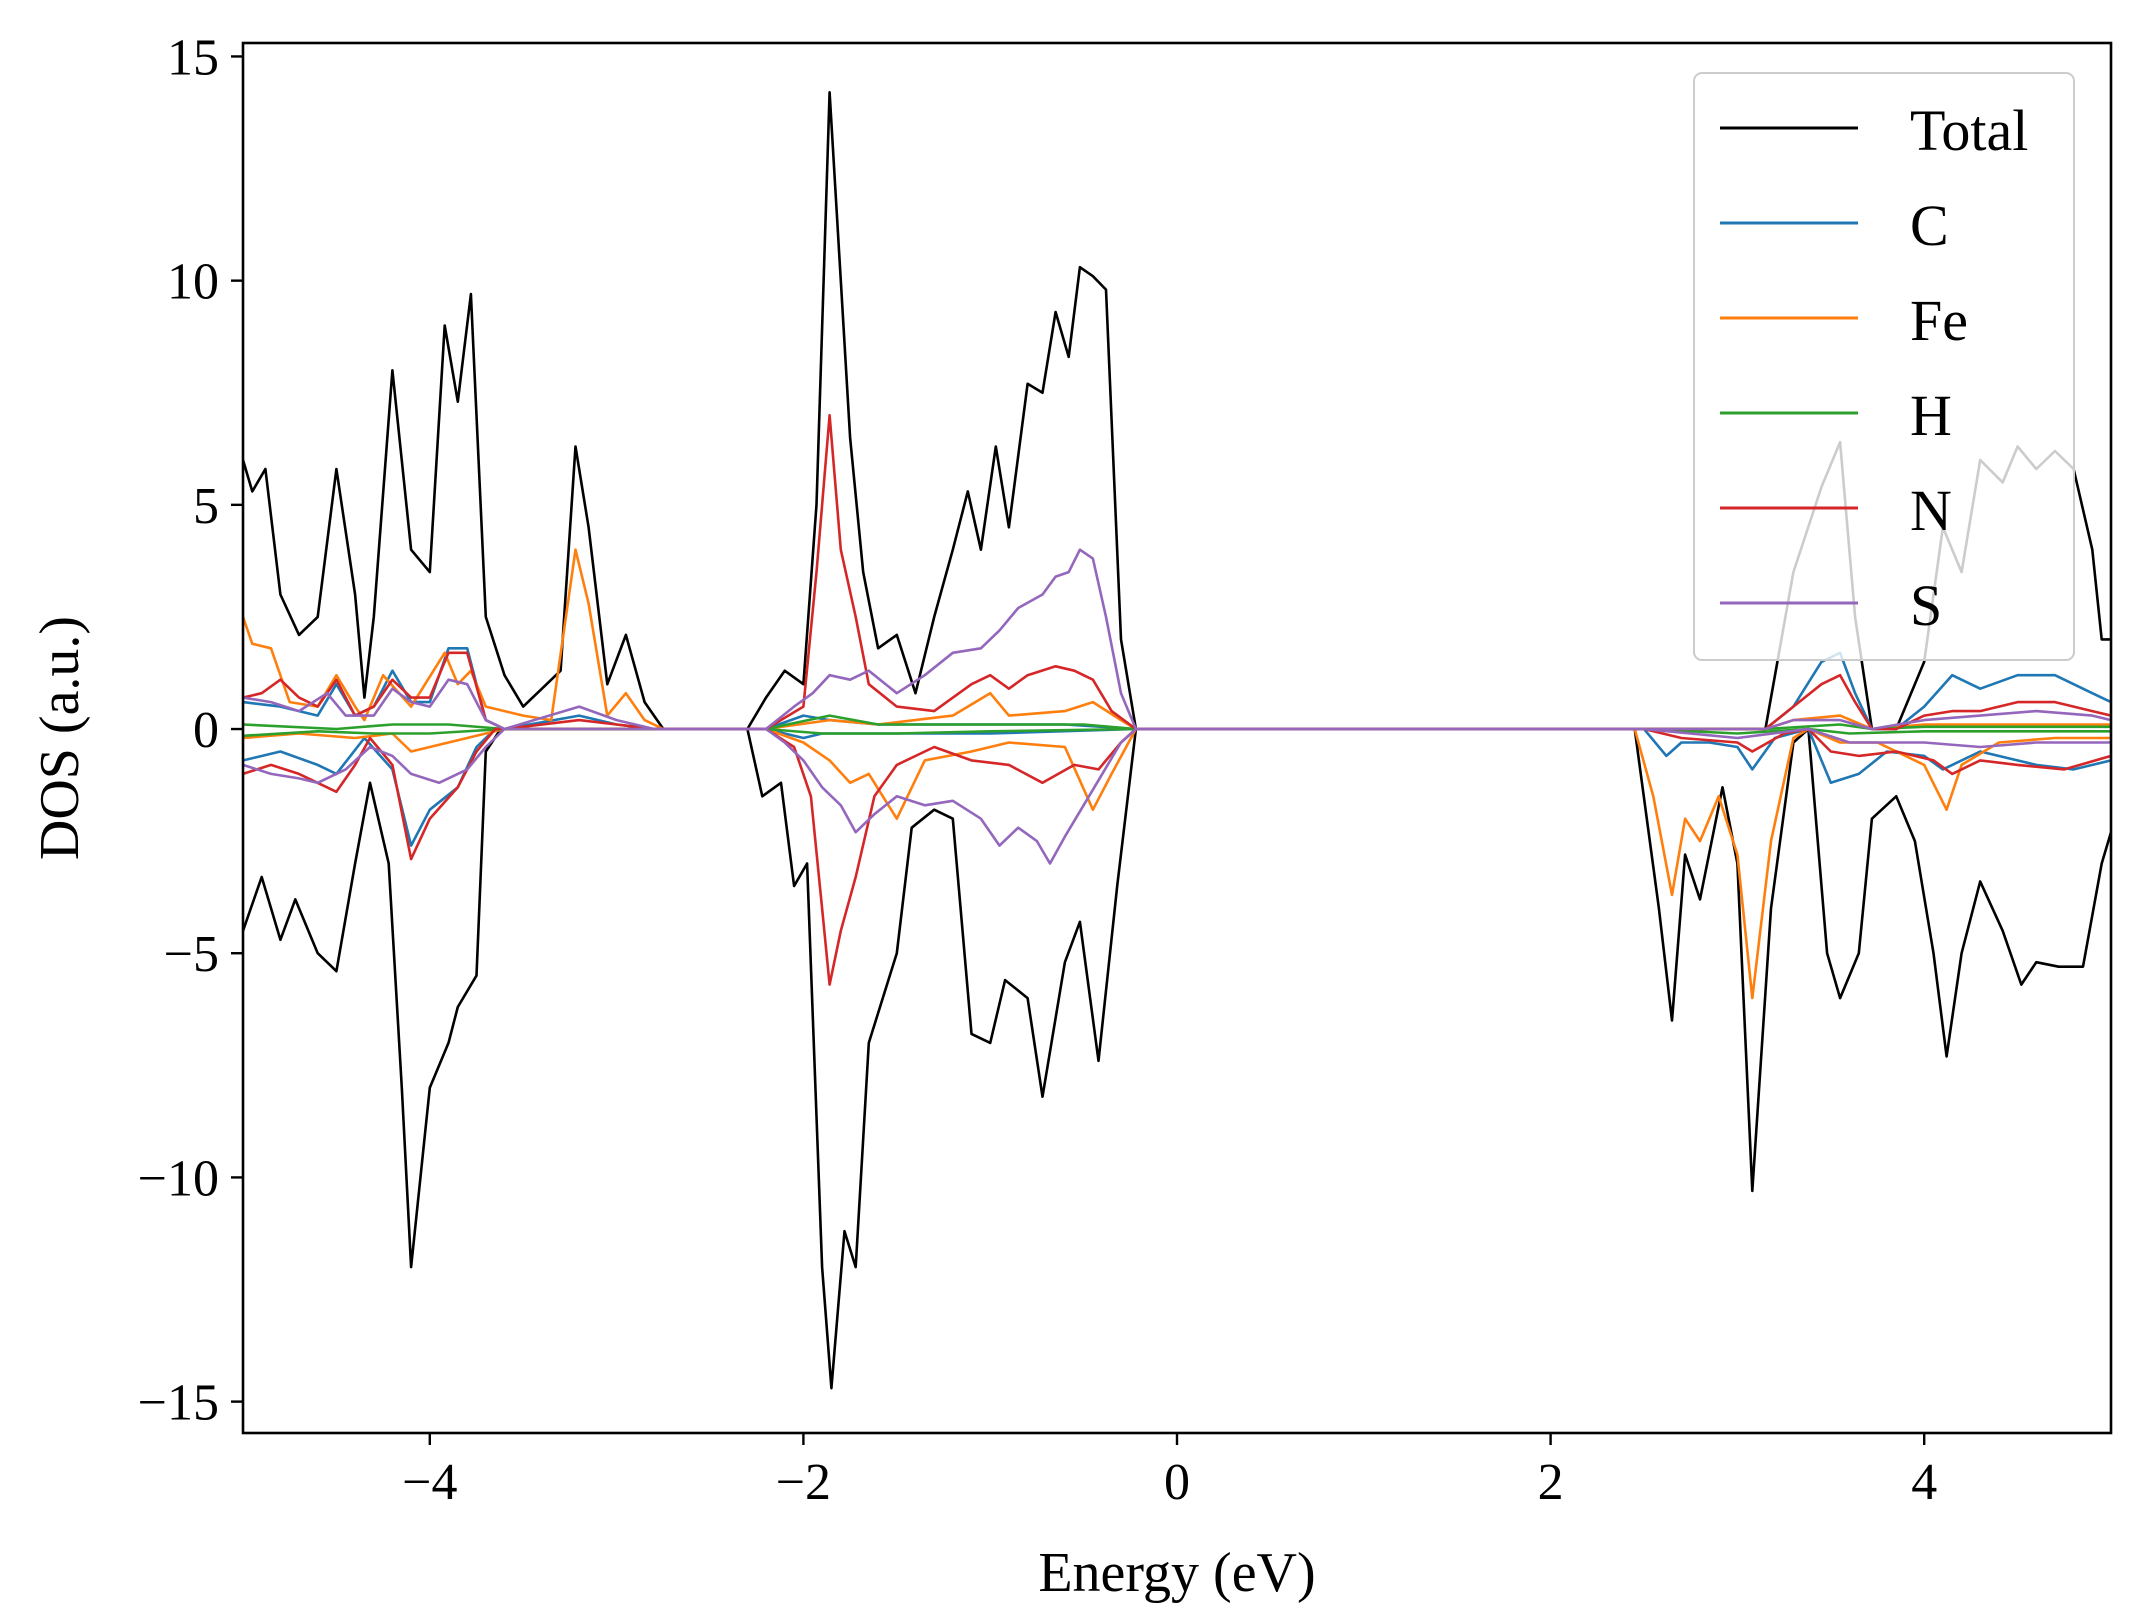 Image resolution: width=2134 pixels, height=1624 pixels. I want to click on y-tick-label: −5, so click(191, 954).